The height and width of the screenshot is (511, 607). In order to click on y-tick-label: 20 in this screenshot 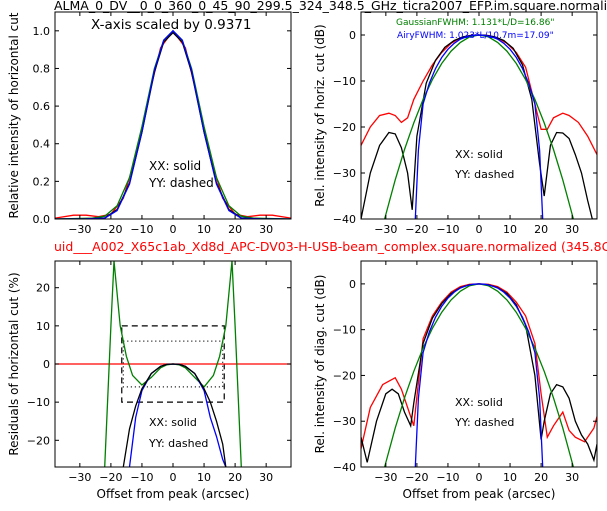, I will do `click(43, 288)`.